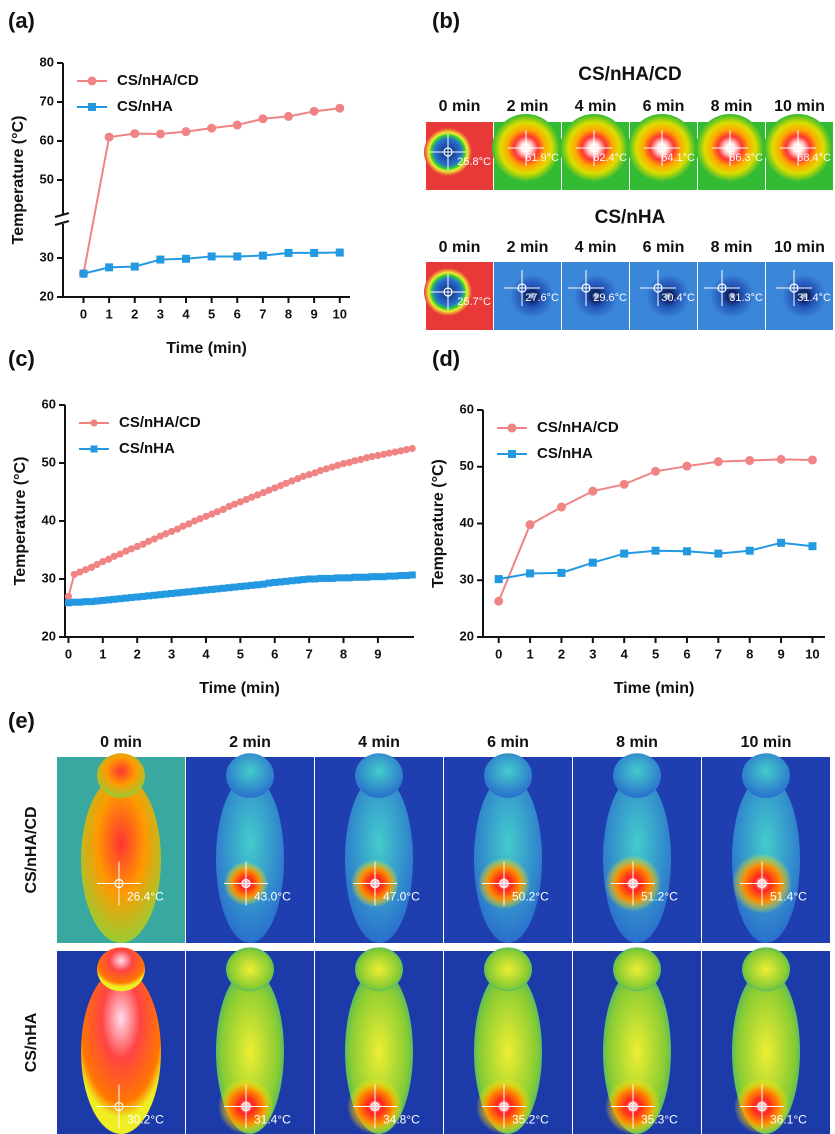 Image resolution: width=835 pixels, height=1134 pixels. What do you see at coordinates (62, 219) in the screenshot?
I see `axis-break` at bounding box center [62, 219].